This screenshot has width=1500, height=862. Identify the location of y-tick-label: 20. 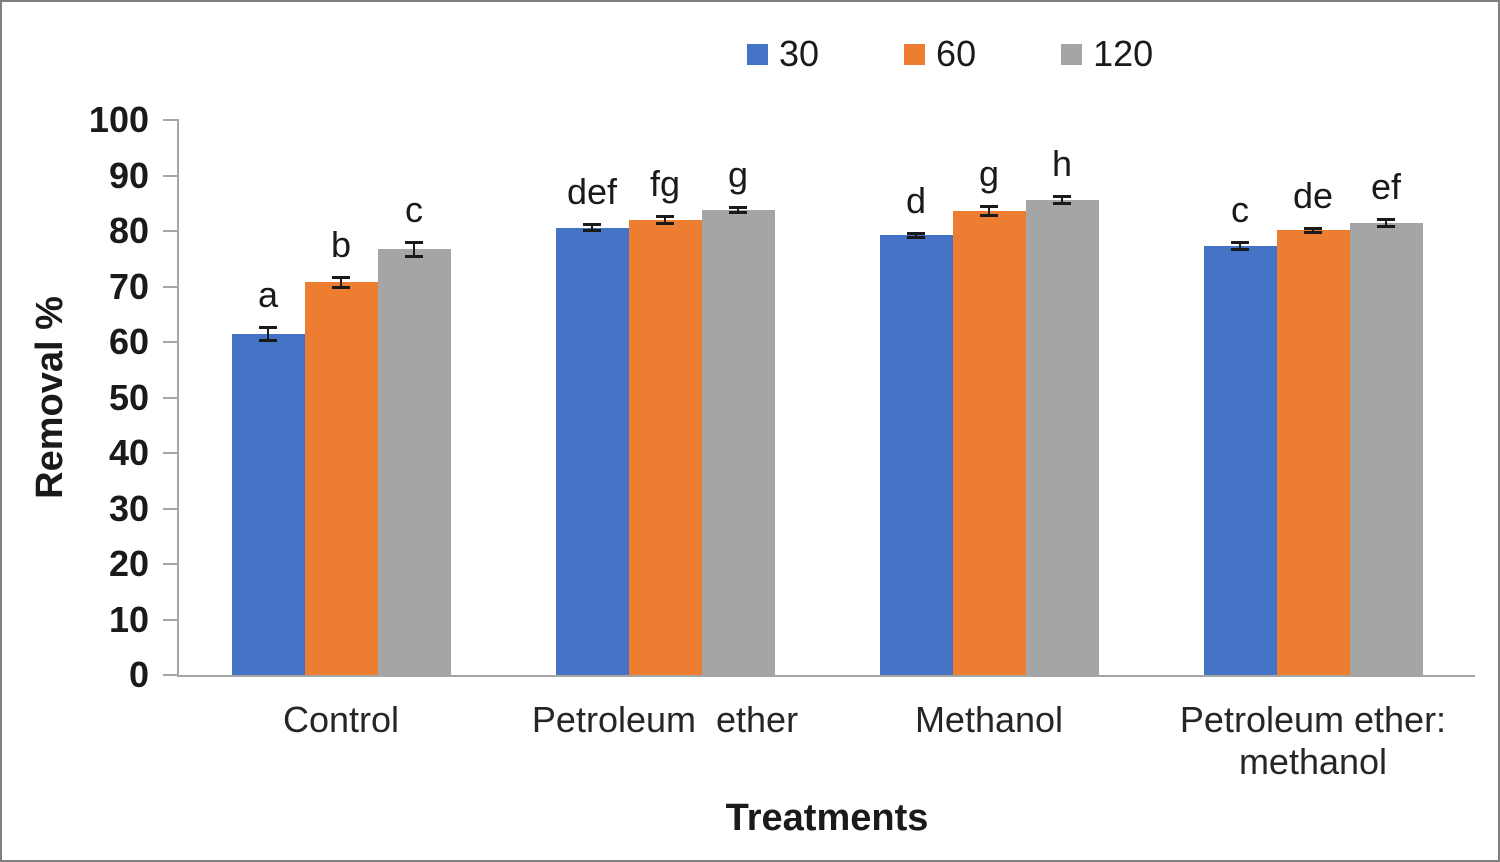
(128, 563).